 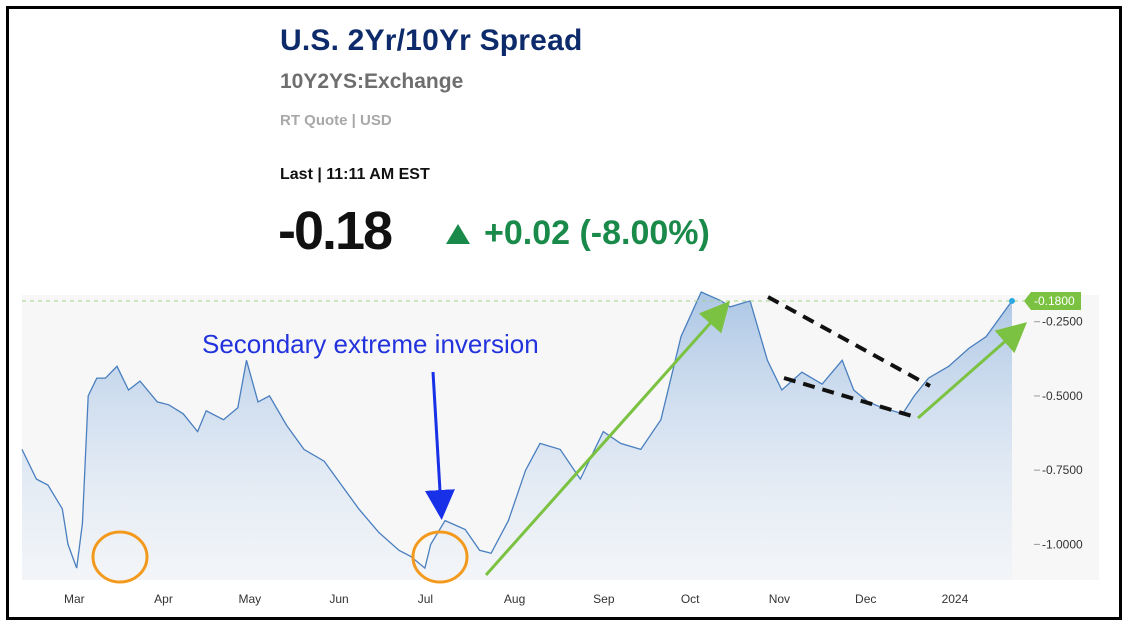 I want to click on y-tick-label: -0.2500, so click(x=1062, y=322).